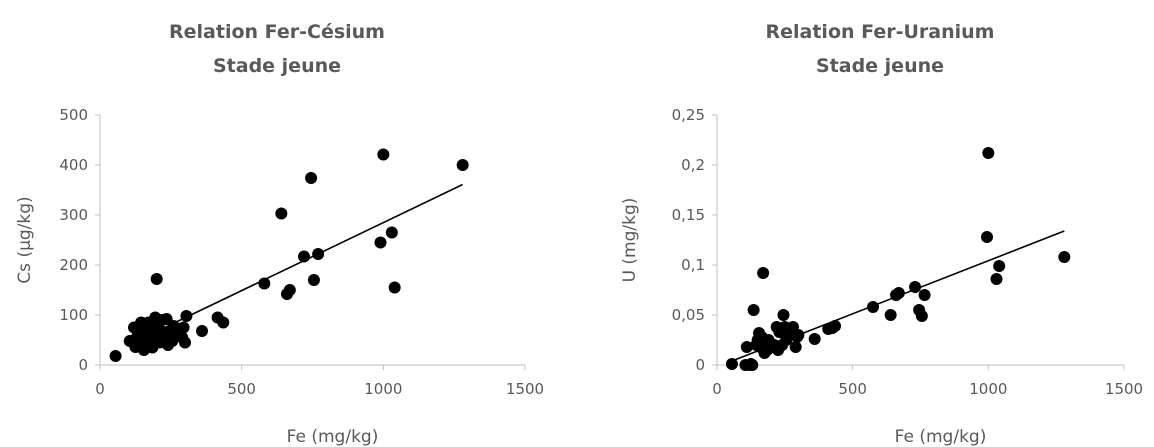  What do you see at coordinates (277, 32) in the screenshot?
I see `chart-title-line: Relation Fer-Césium` at bounding box center [277, 32].